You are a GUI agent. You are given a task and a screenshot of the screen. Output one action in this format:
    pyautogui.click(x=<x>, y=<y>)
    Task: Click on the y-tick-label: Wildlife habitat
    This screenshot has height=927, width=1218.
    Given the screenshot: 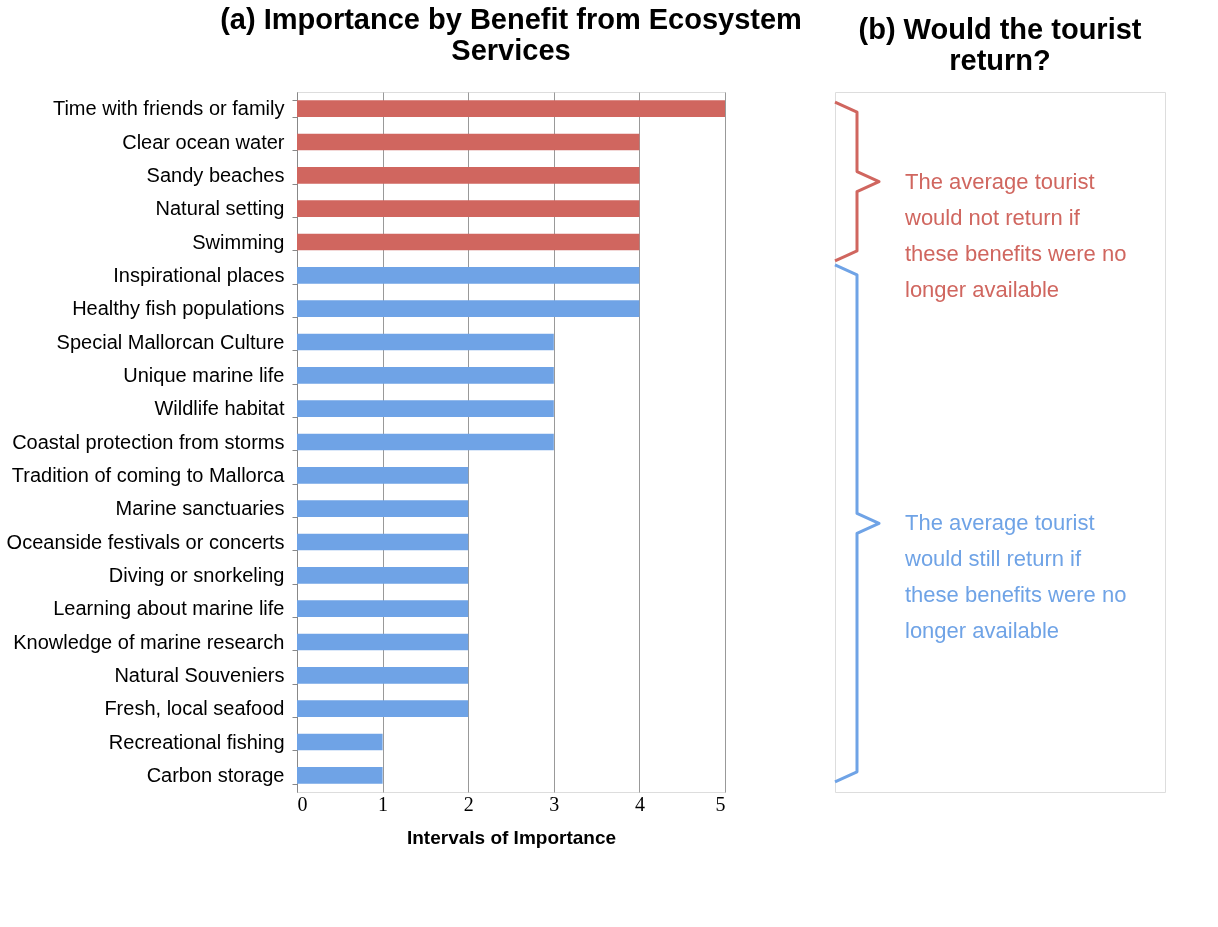 What is the action you would take?
    pyautogui.click(x=219, y=408)
    